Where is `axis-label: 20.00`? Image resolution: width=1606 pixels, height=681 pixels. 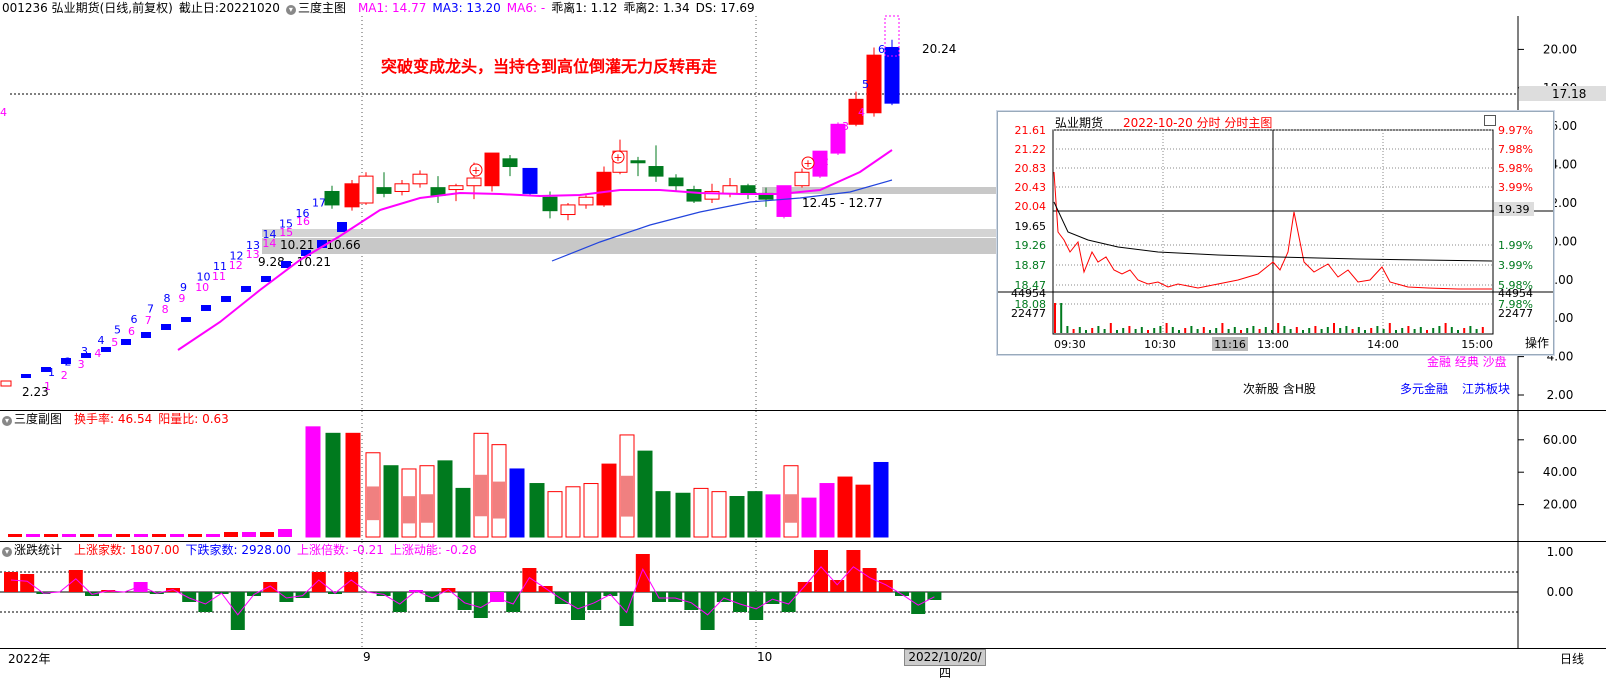
axis-label: 20.00 is located at coordinates (1560, 505).